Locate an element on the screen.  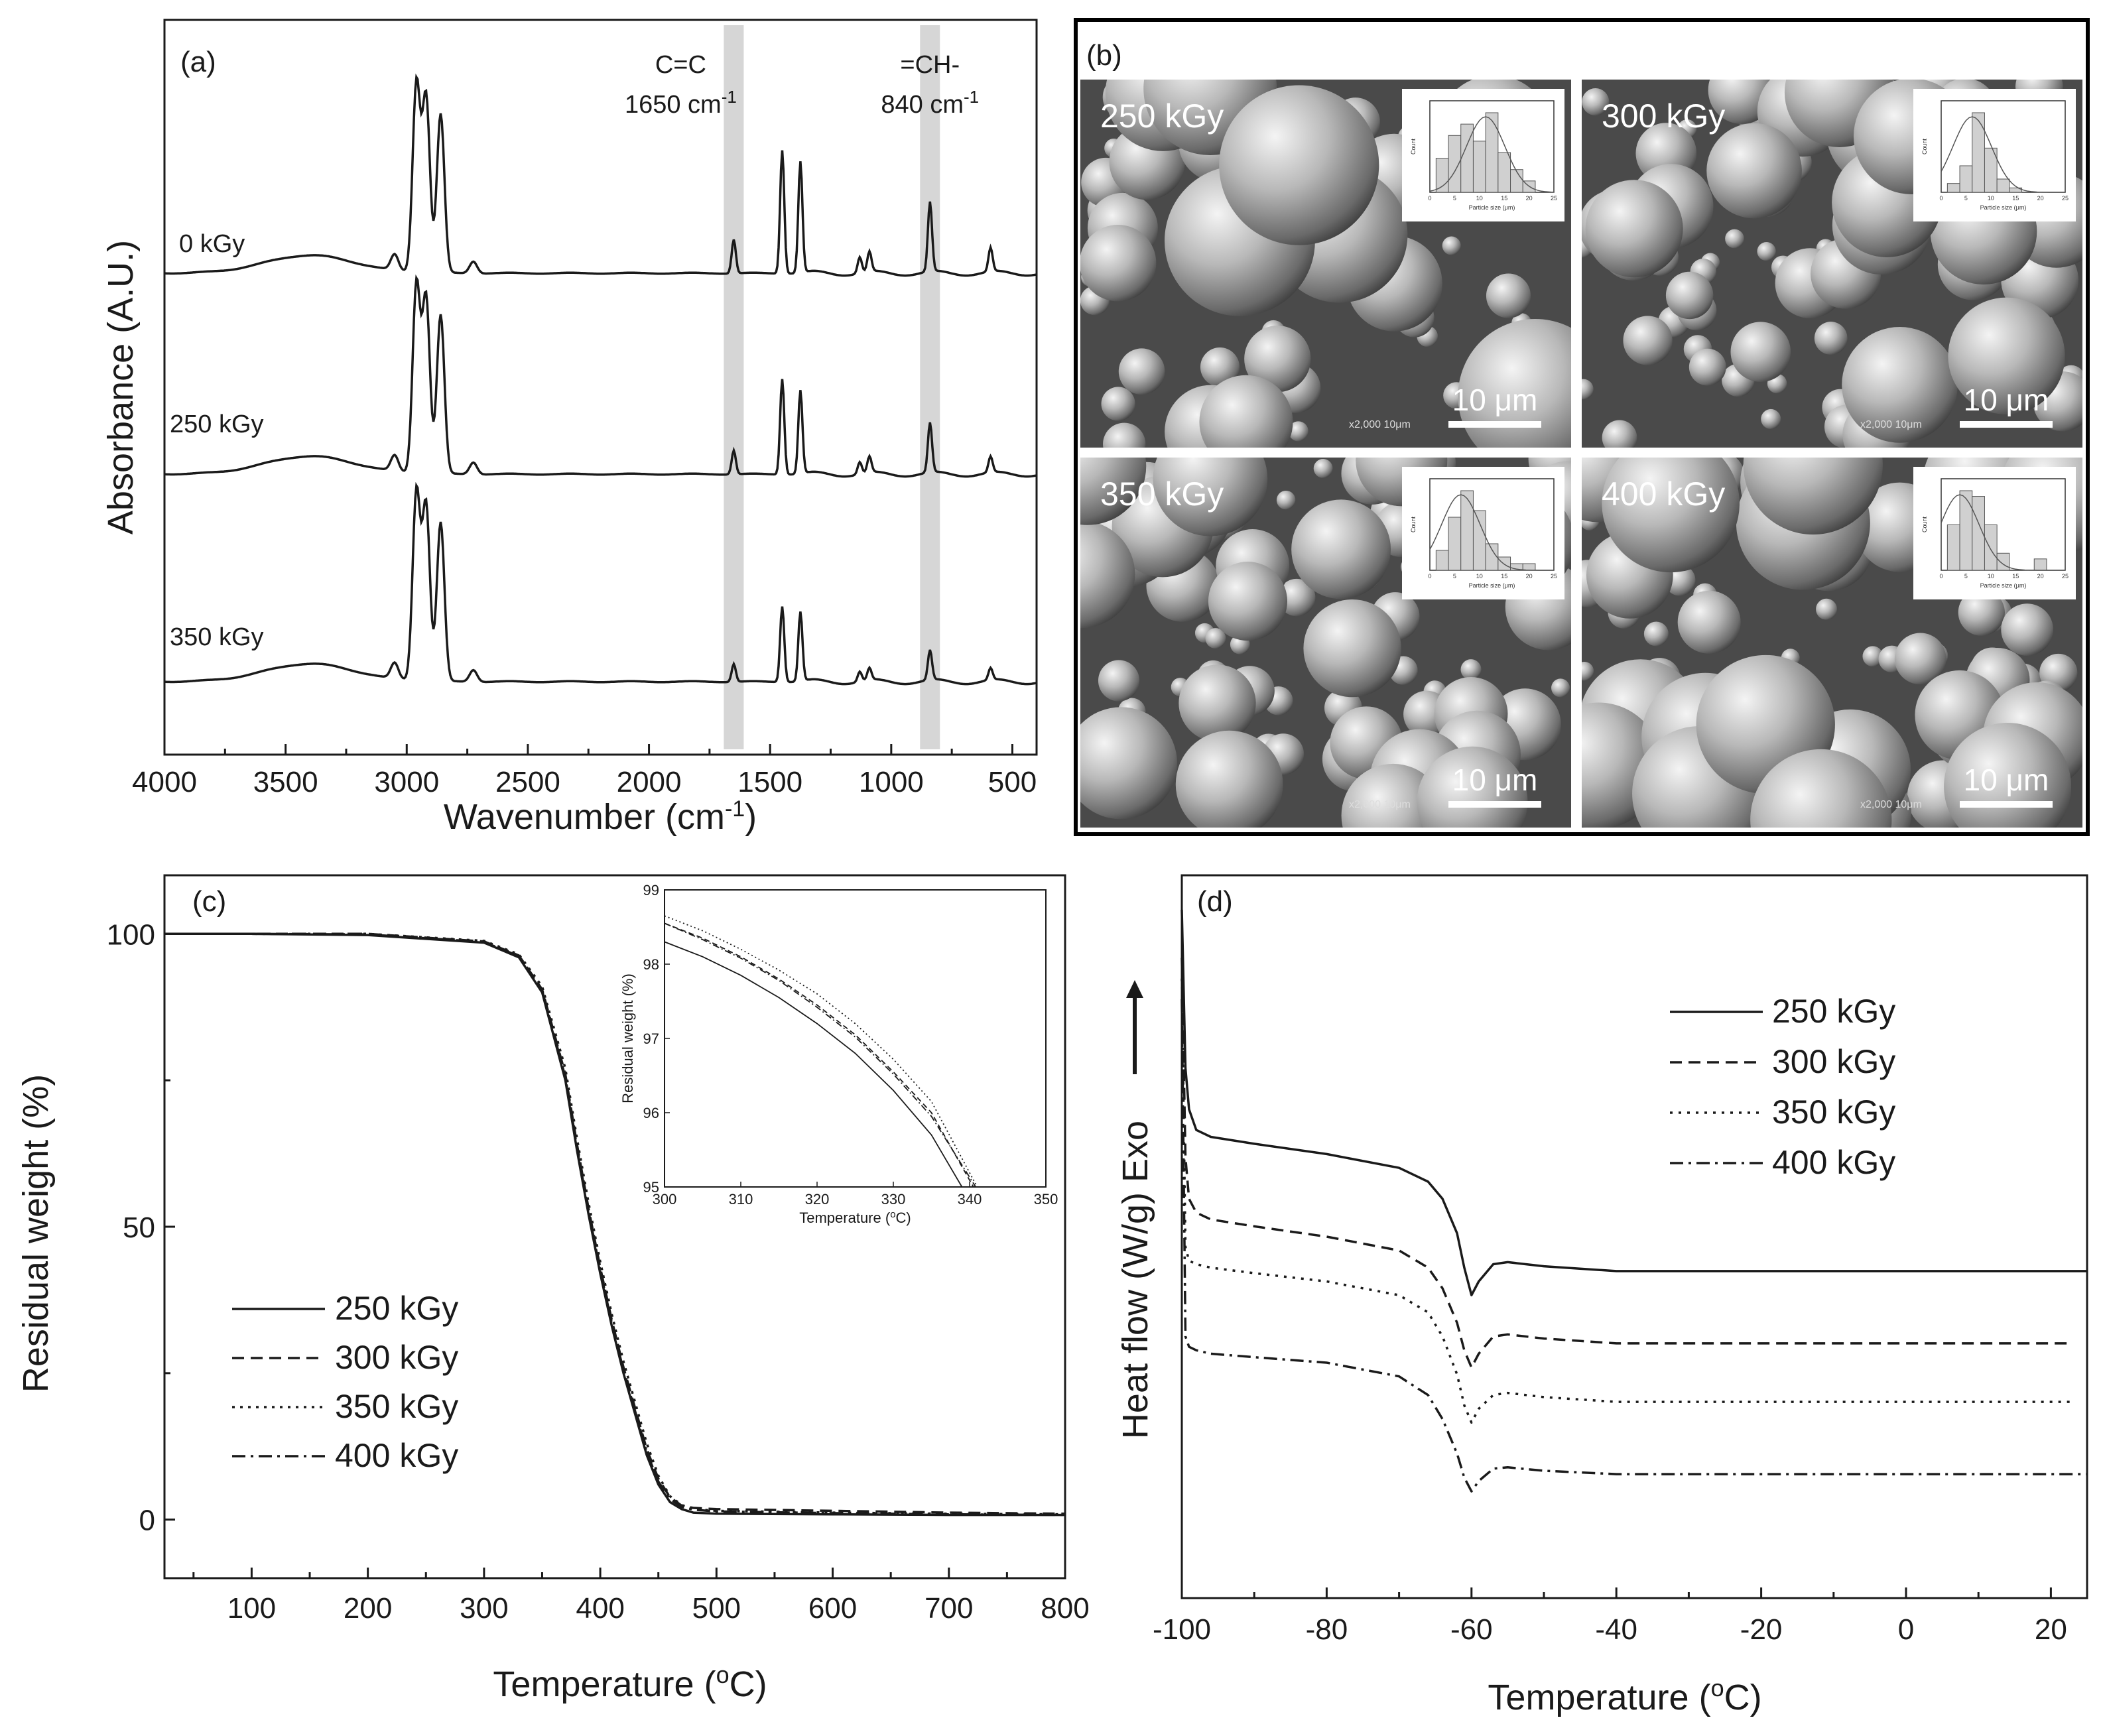
inset-y-tick-label-4: 99 is located at coordinates (651, 890).